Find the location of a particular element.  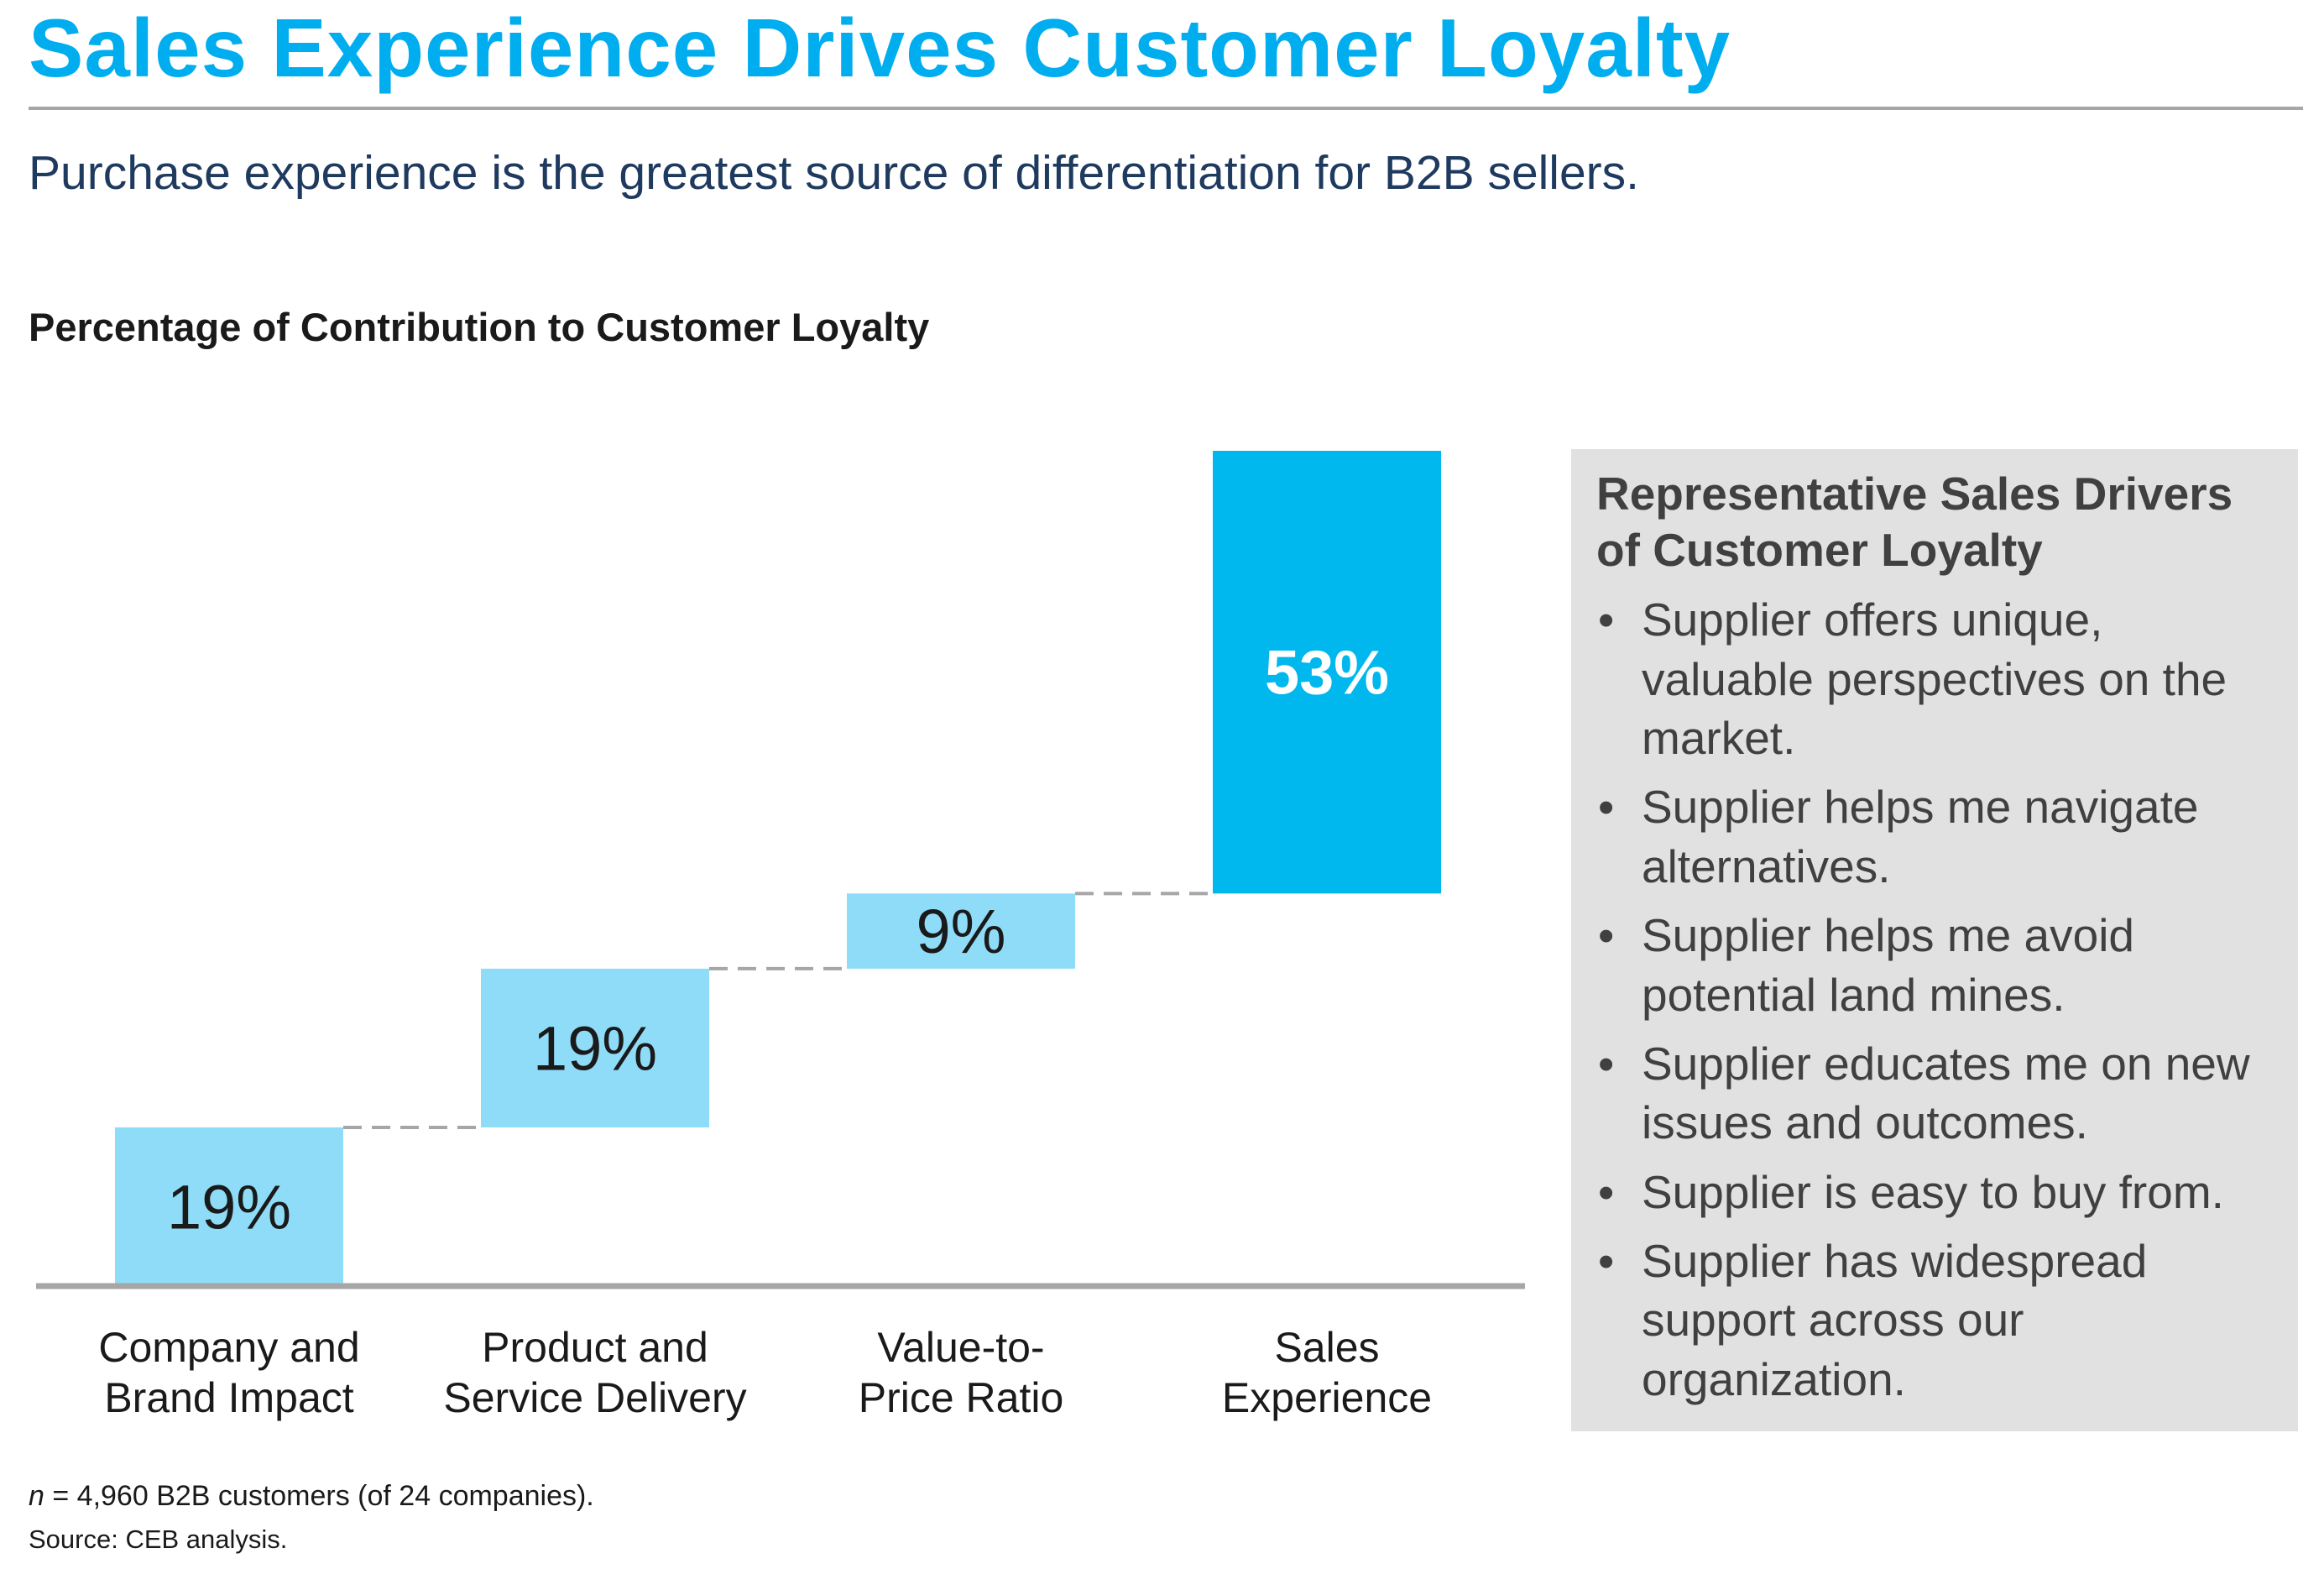

x-tick-label-3-line-2: Price Ratio is located at coordinates (961, 1397).